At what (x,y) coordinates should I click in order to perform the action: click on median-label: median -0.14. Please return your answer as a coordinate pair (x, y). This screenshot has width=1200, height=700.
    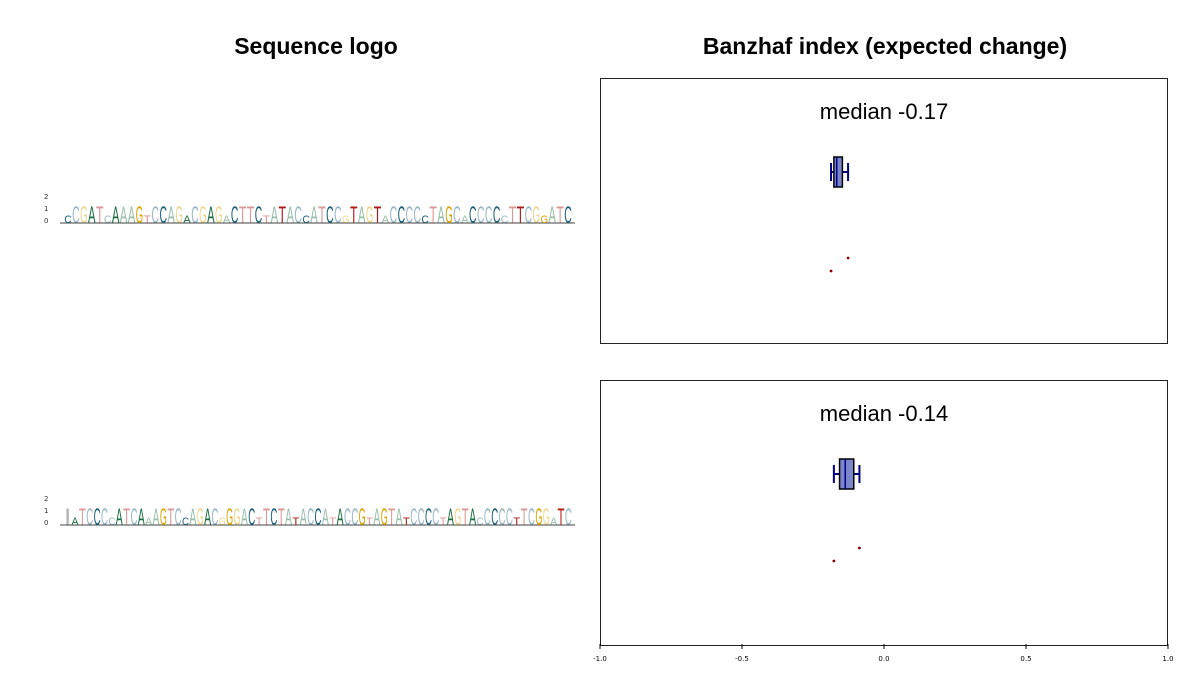
    Looking at the image, I should click on (884, 413).